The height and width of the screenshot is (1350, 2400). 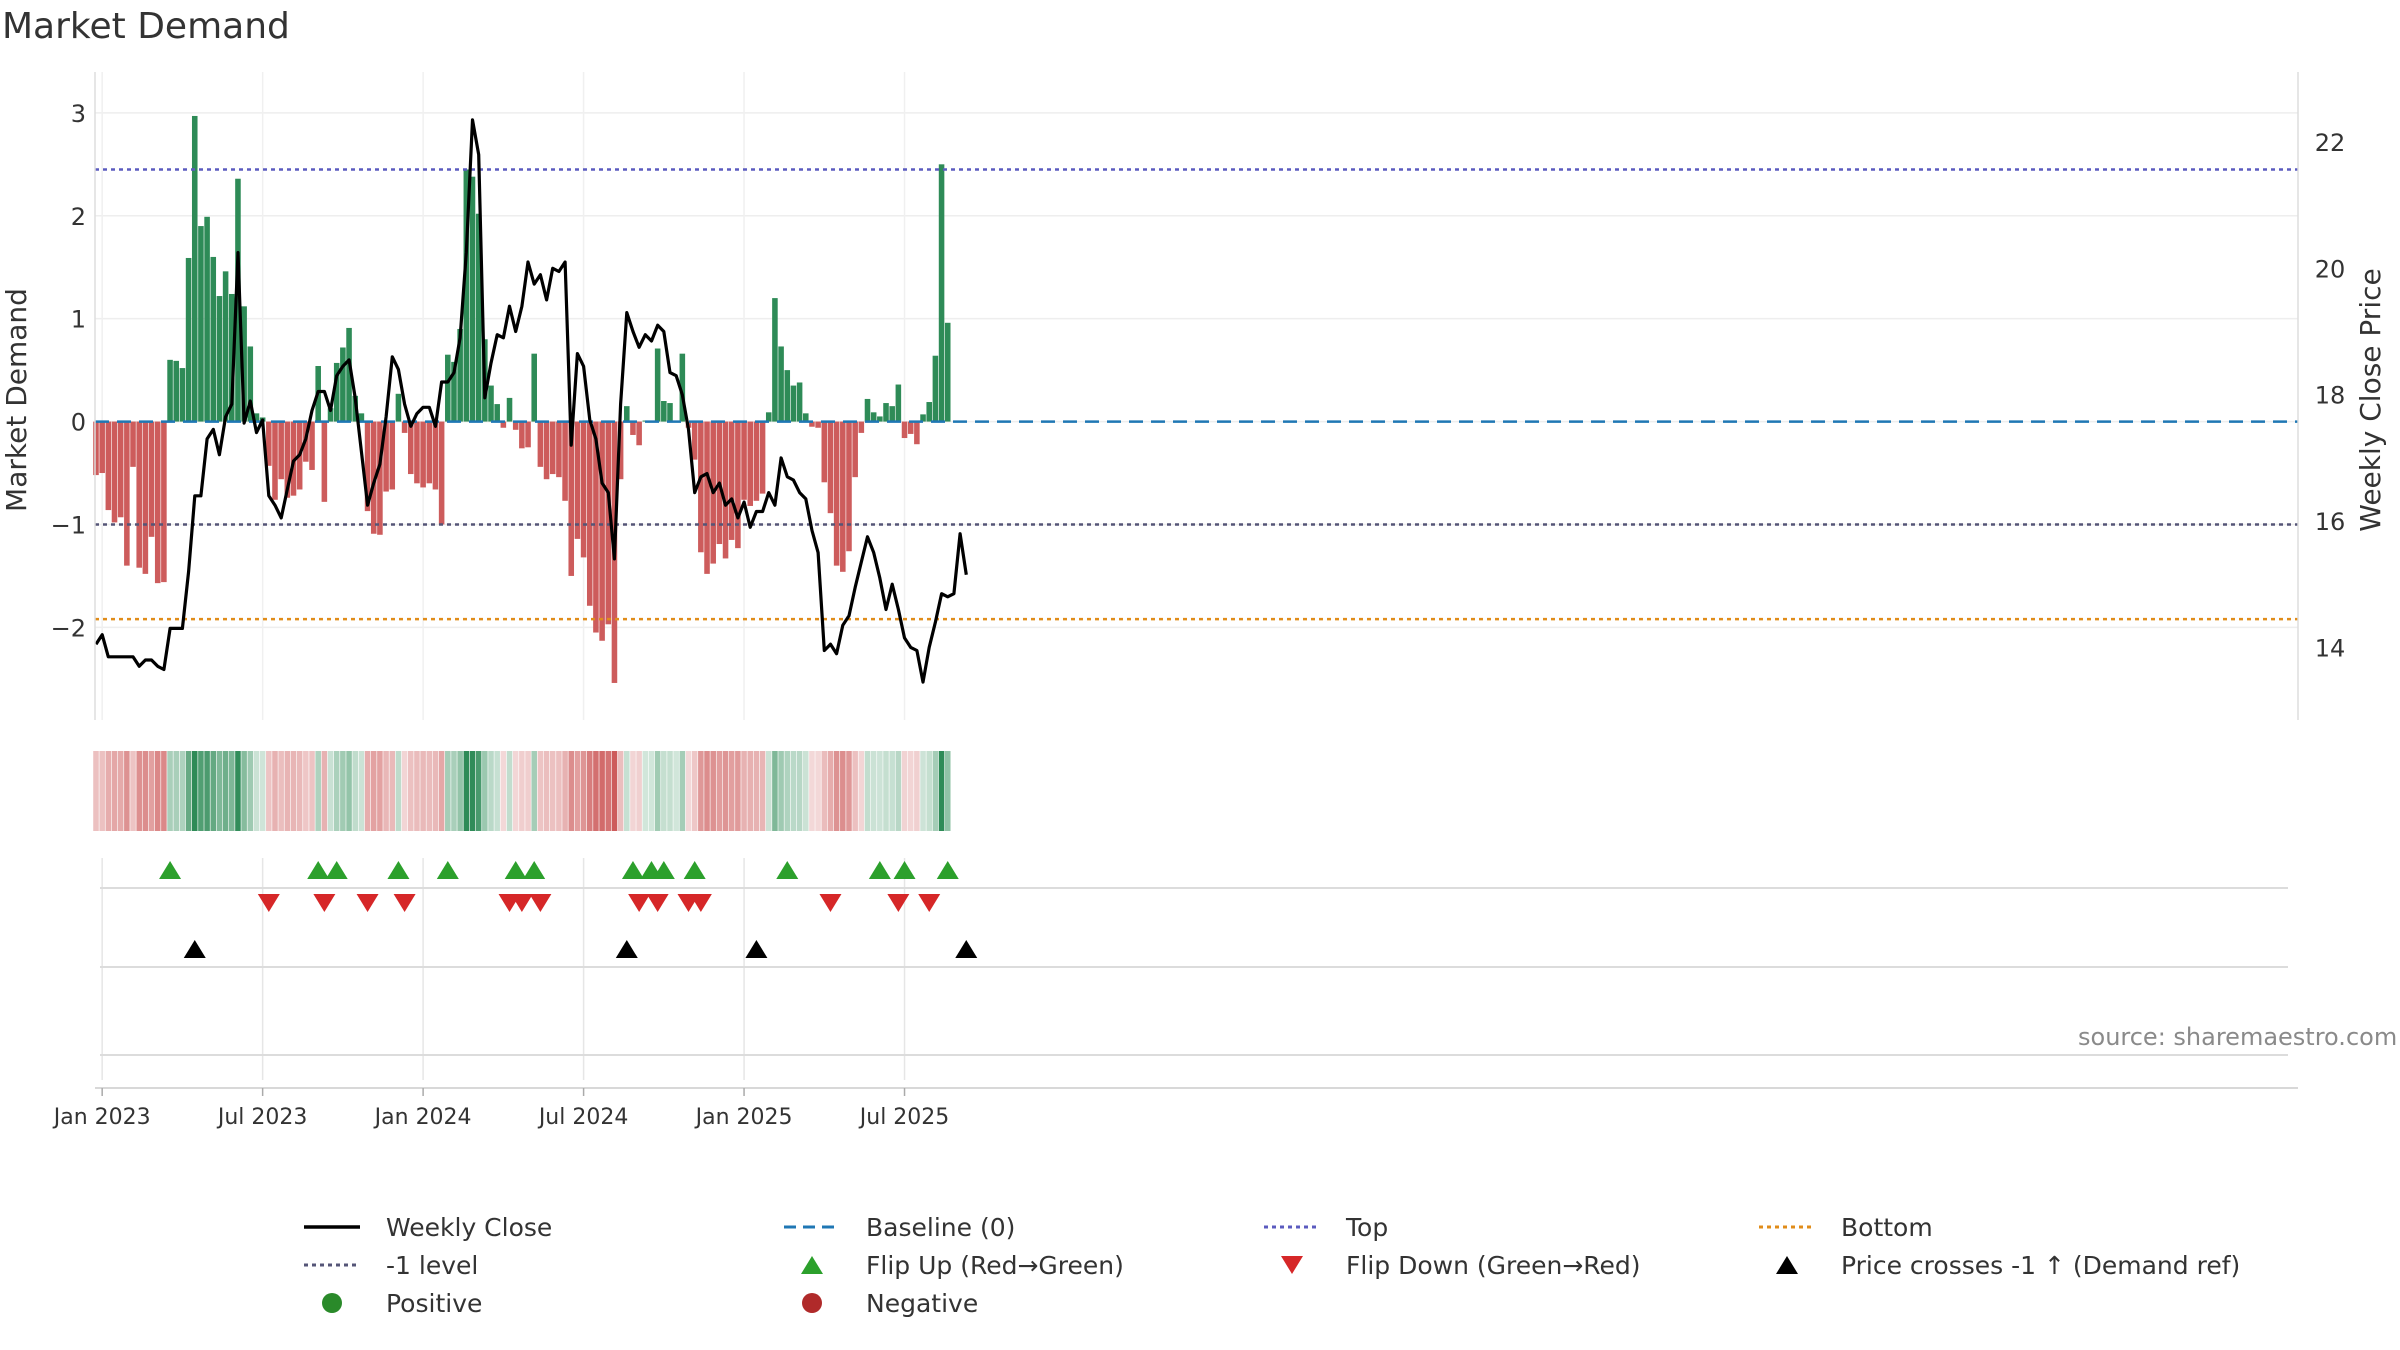 I want to click on y-right-tick-label: 18, so click(x=2330, y=396).